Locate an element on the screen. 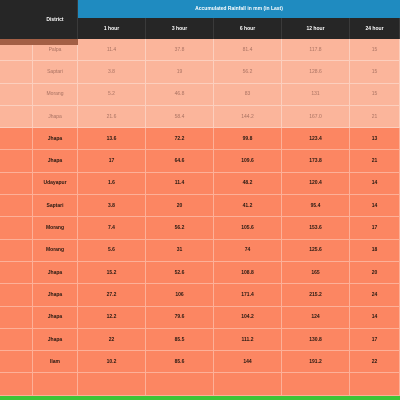  rainfall-value-cell: 27.2 is located at coordinates (112, 295).